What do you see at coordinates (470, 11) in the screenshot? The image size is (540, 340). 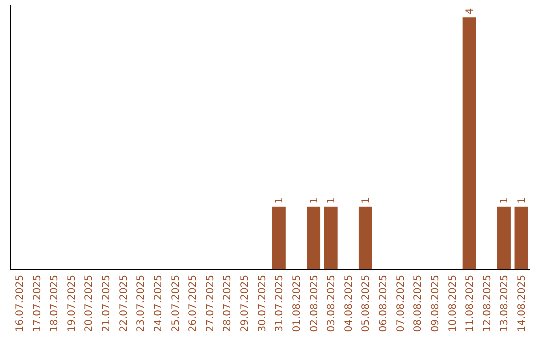 I see `data-label: 4` at bounding box center [470, 11].